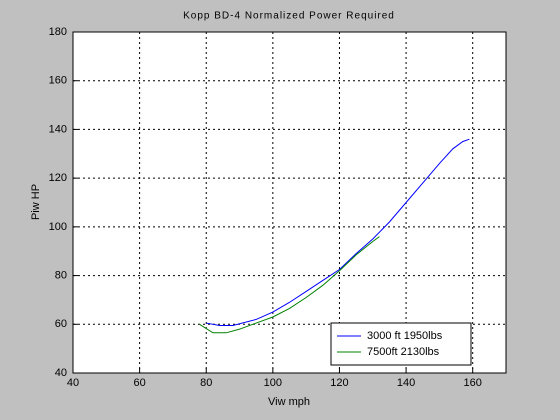  I want to click on legend-label: 7500ft 2130lbs, so click(403, 352).